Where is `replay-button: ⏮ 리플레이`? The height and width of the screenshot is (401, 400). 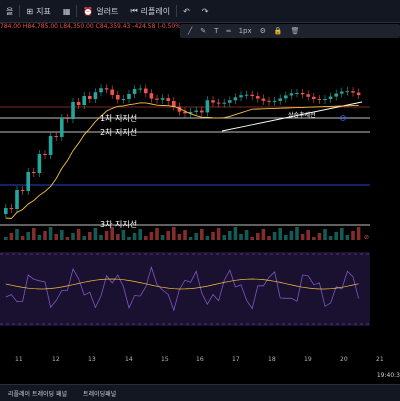 replay-button: ⏮ 리플레이 is located at coordinates (150, 11).